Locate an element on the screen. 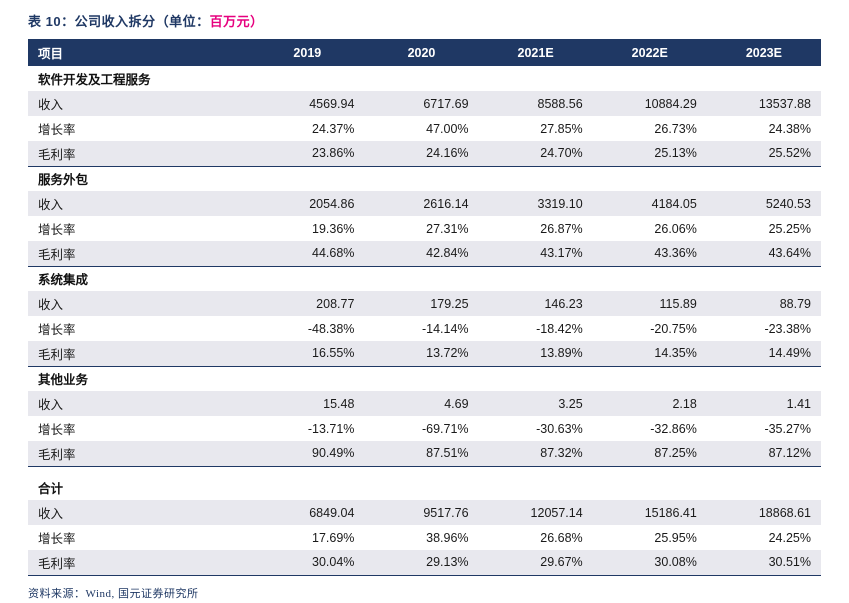 Image resolution: width=849 pixels, height=603 pixels. section-header-row: 软件开发及工程服务 is located at coordinates (424, 78).